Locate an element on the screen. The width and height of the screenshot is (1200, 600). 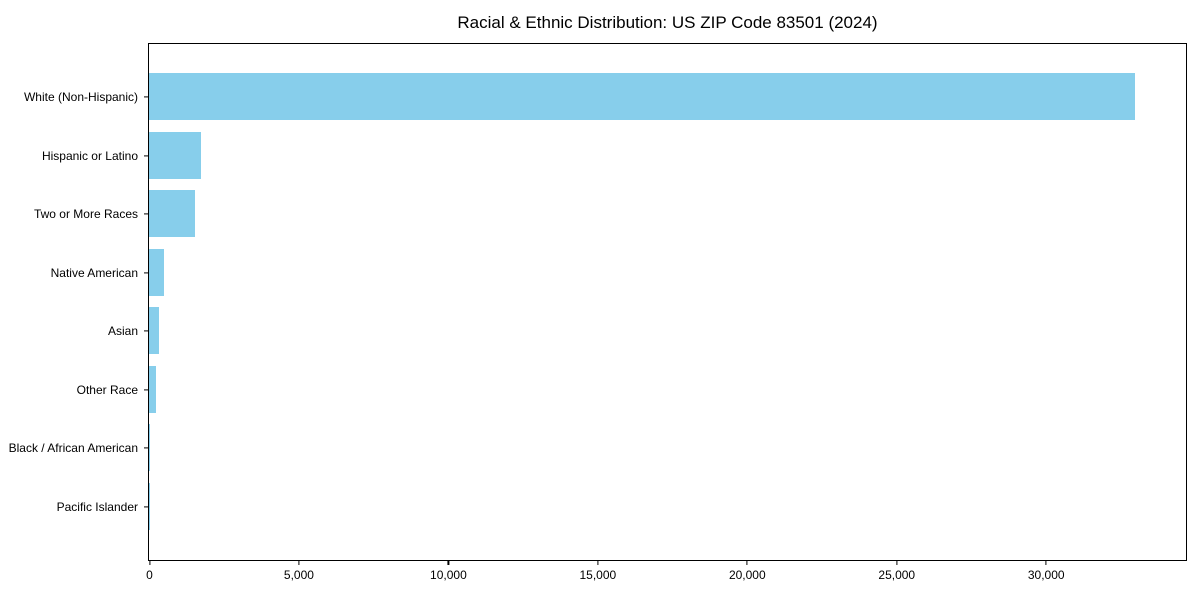
x-tick-label: 30,000 is located at coordinates (1046, 575).